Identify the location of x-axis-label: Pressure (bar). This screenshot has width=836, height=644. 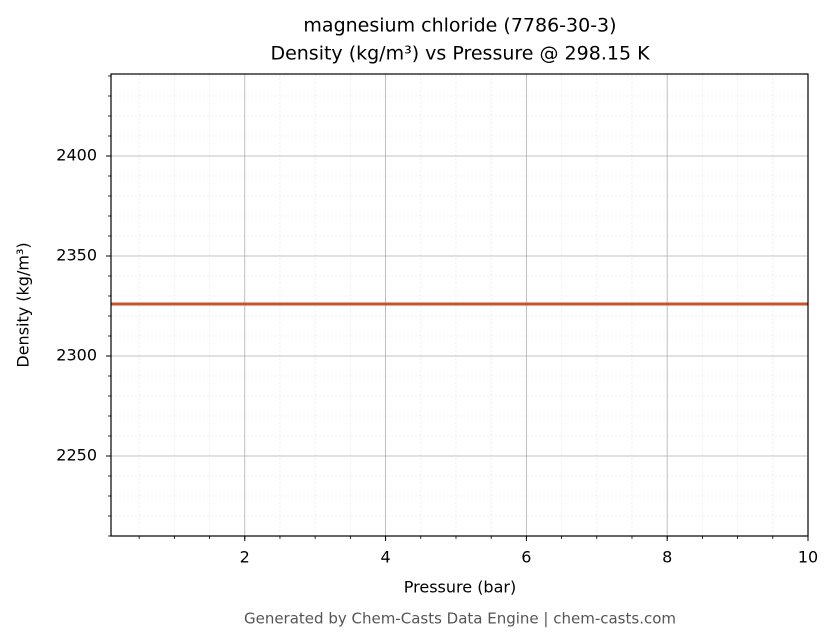
(460, 587).